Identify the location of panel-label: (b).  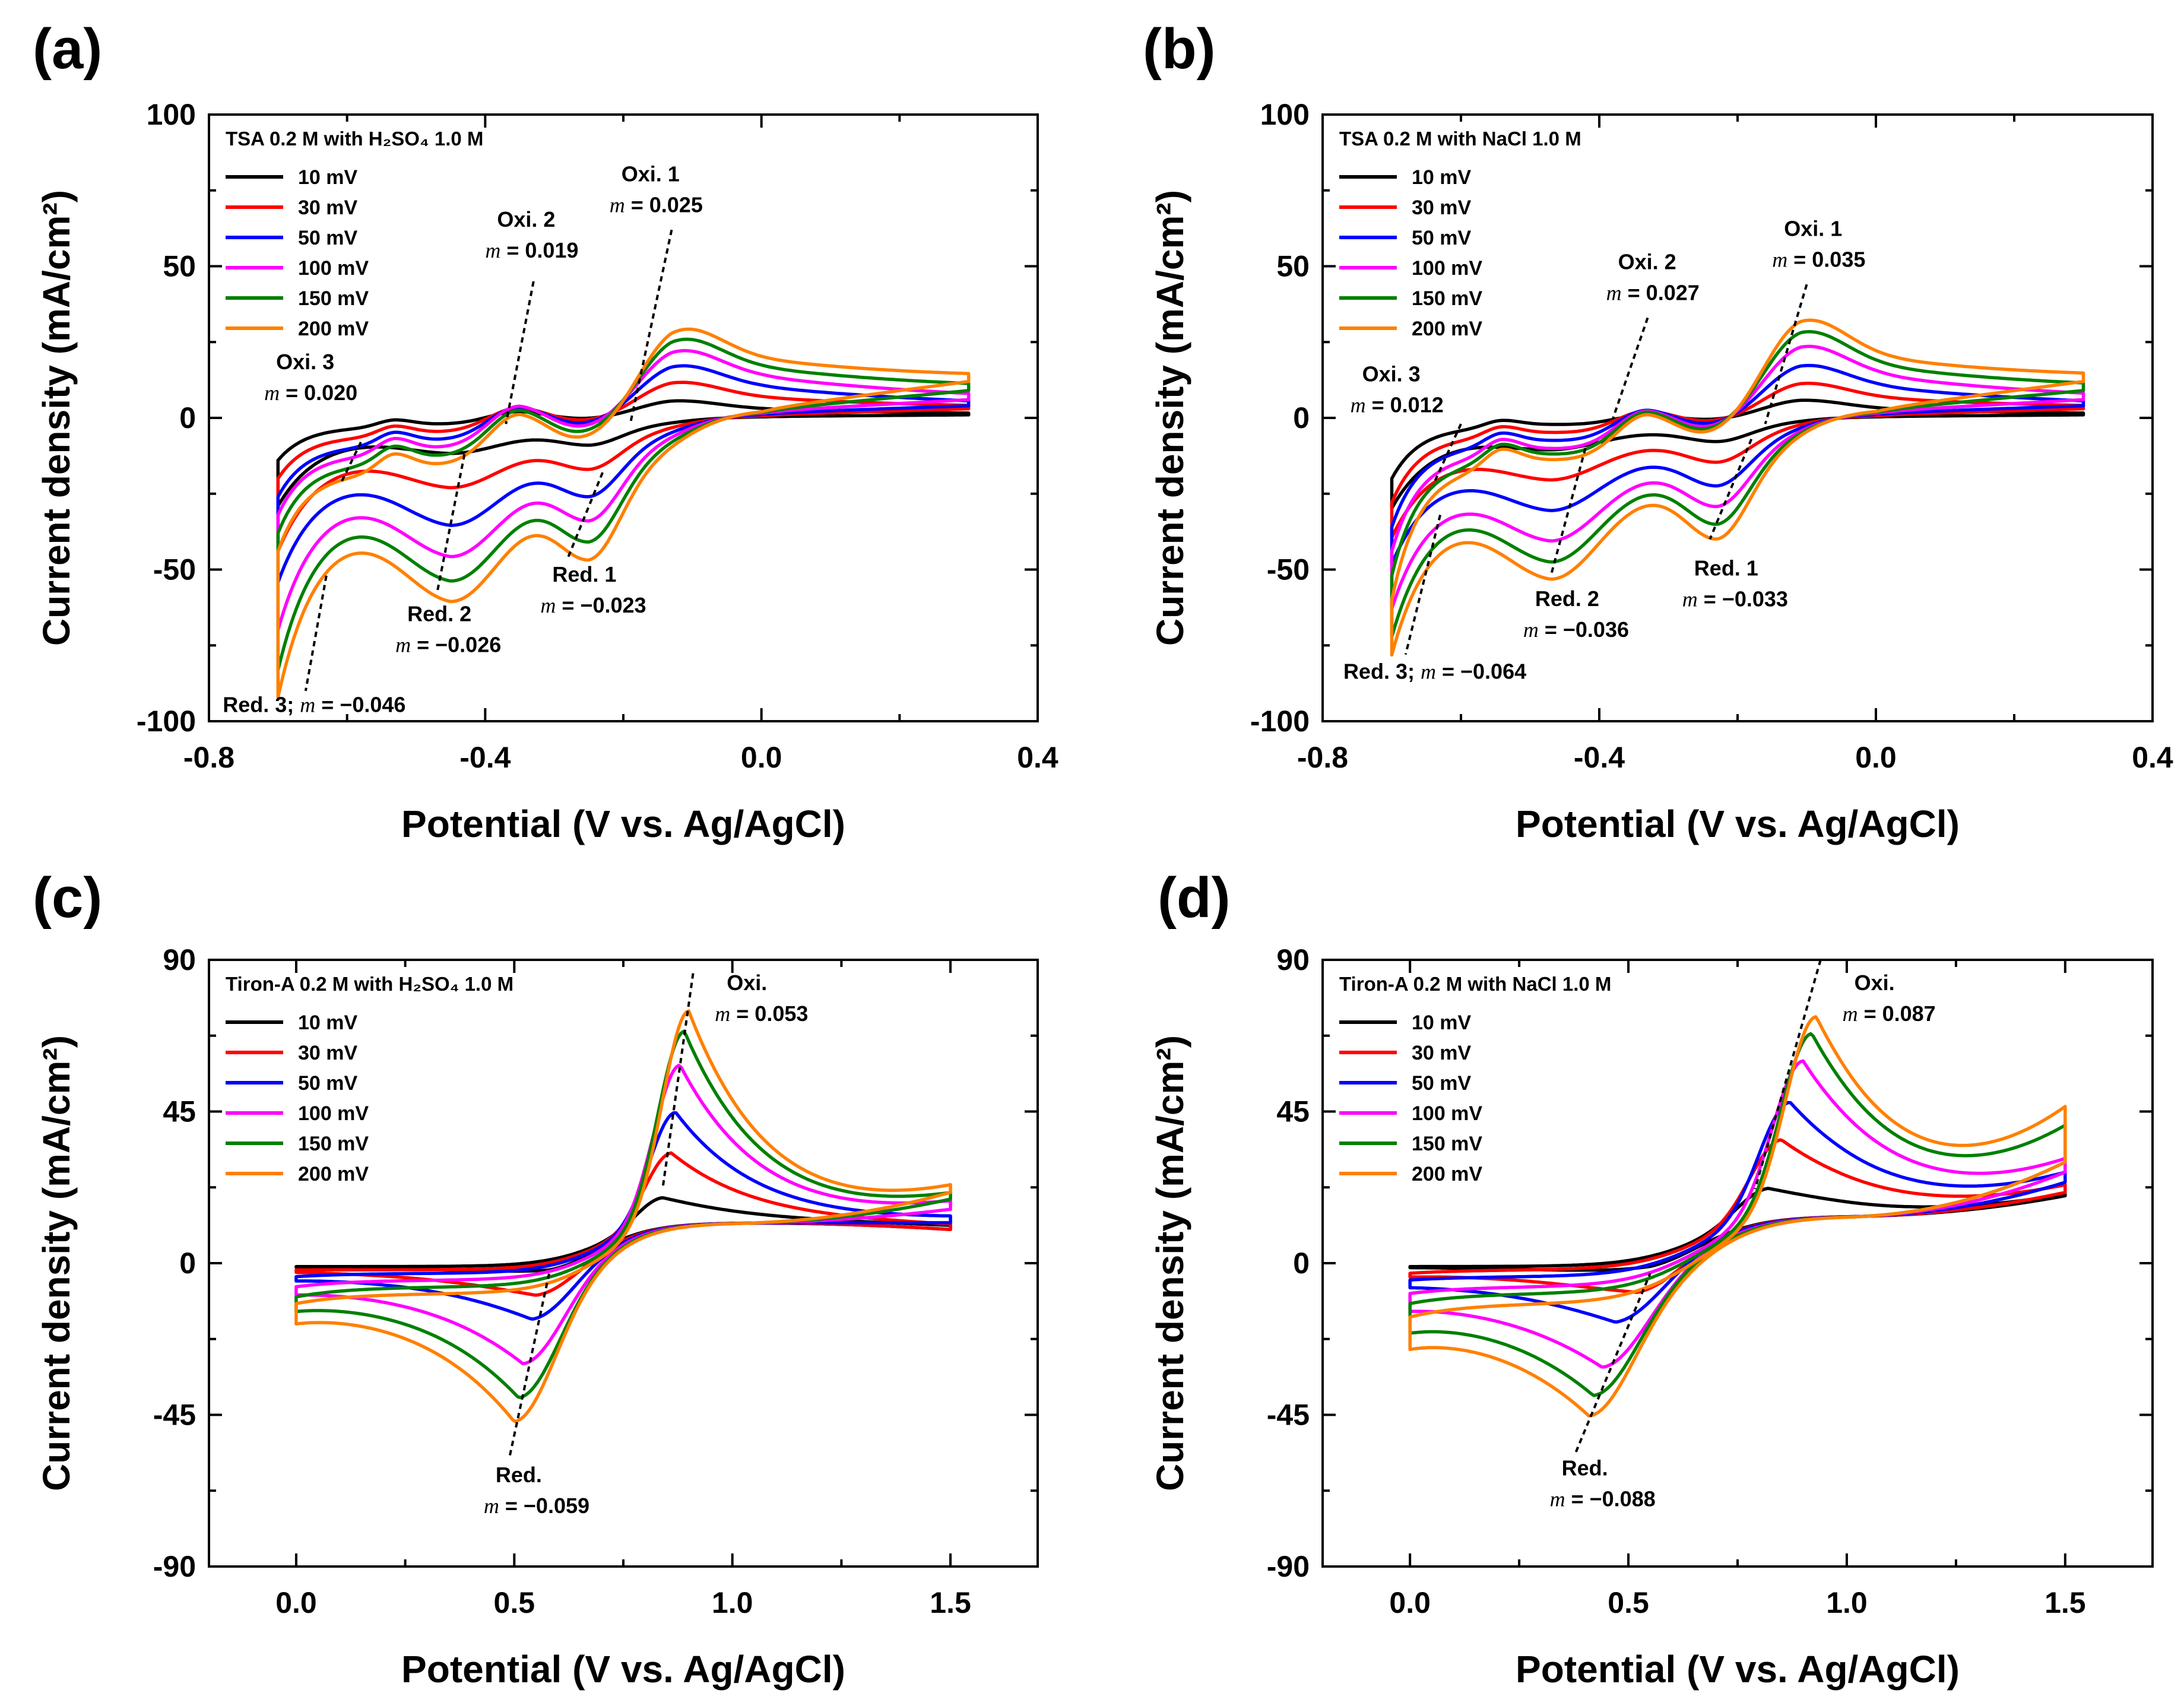
(1179, 49).